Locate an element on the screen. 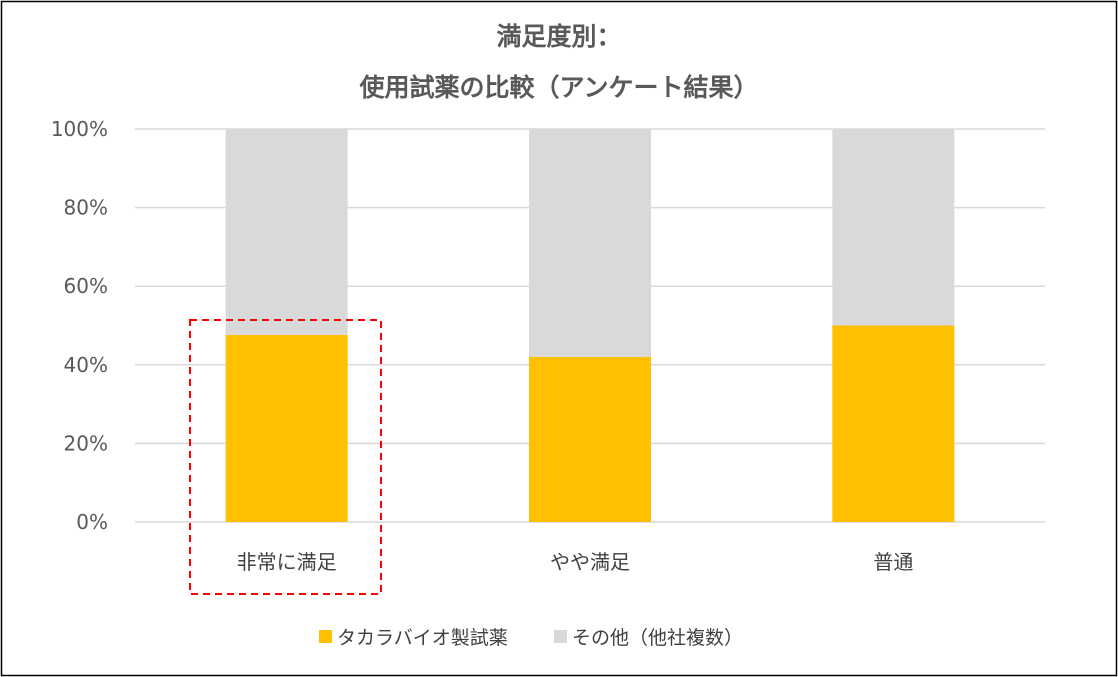 Image resolution: width=1118 pixels, height=677 pixels. x-category-label: 普通 is located at coordinates (893, 562).